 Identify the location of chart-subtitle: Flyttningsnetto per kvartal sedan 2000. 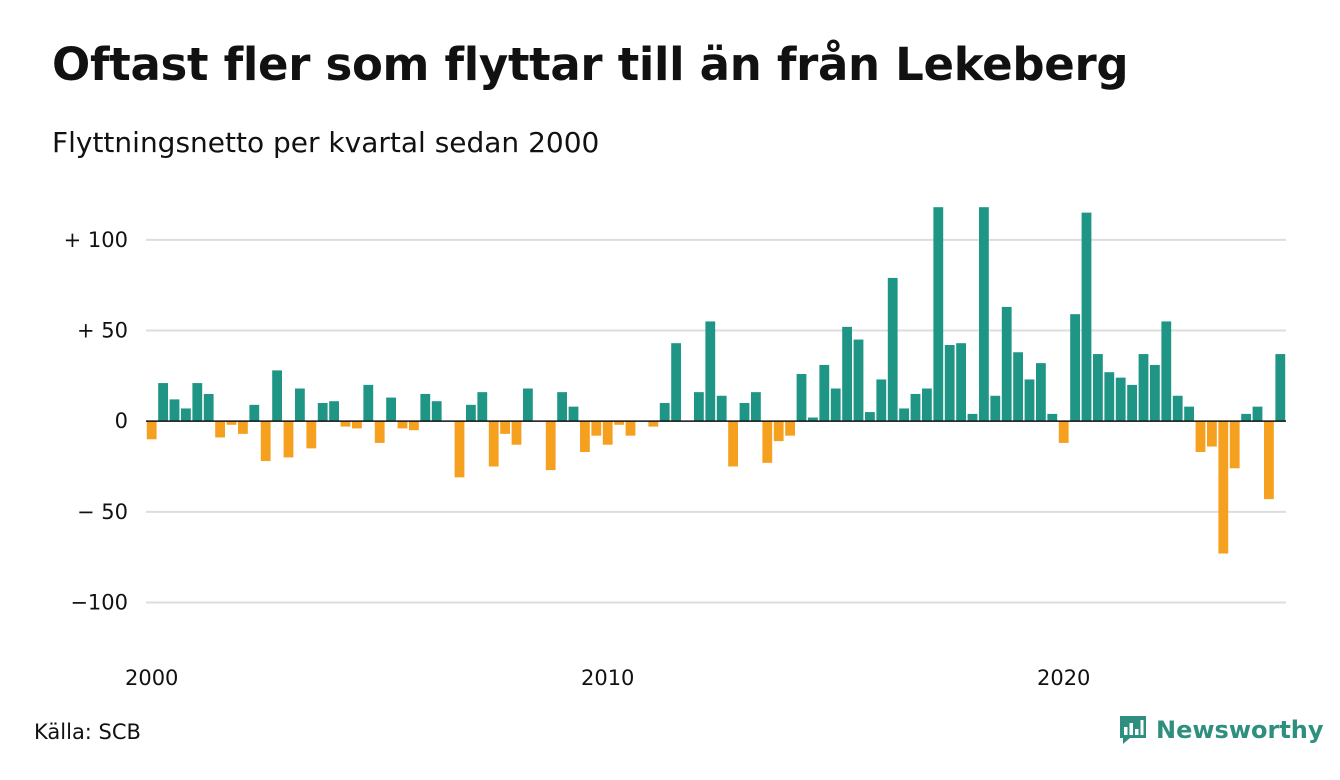
(326, 142).